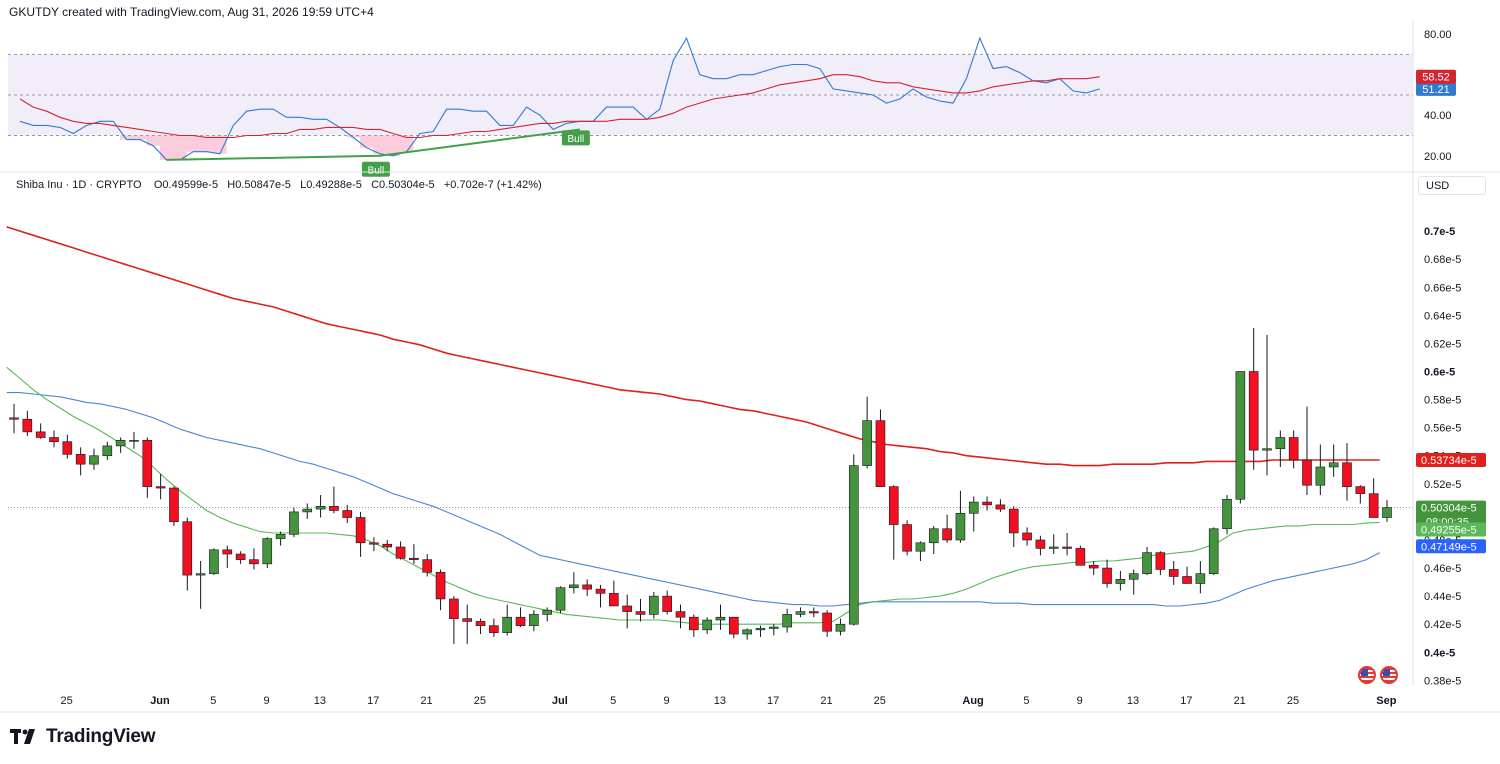  Describe the element at coordinates (1386, 701) in the screenshot. I see `x-tick-label: Sep` at that location.